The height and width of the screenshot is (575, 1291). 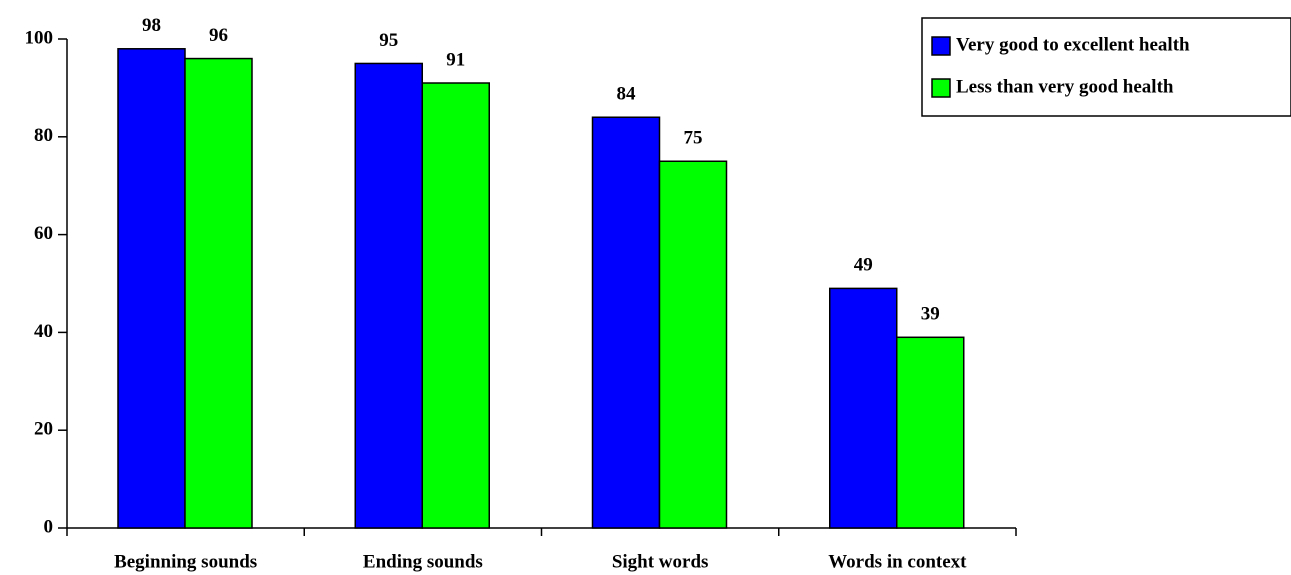 I want to click on x-tick-label: Ending sounds, so click(x=423, y=561).